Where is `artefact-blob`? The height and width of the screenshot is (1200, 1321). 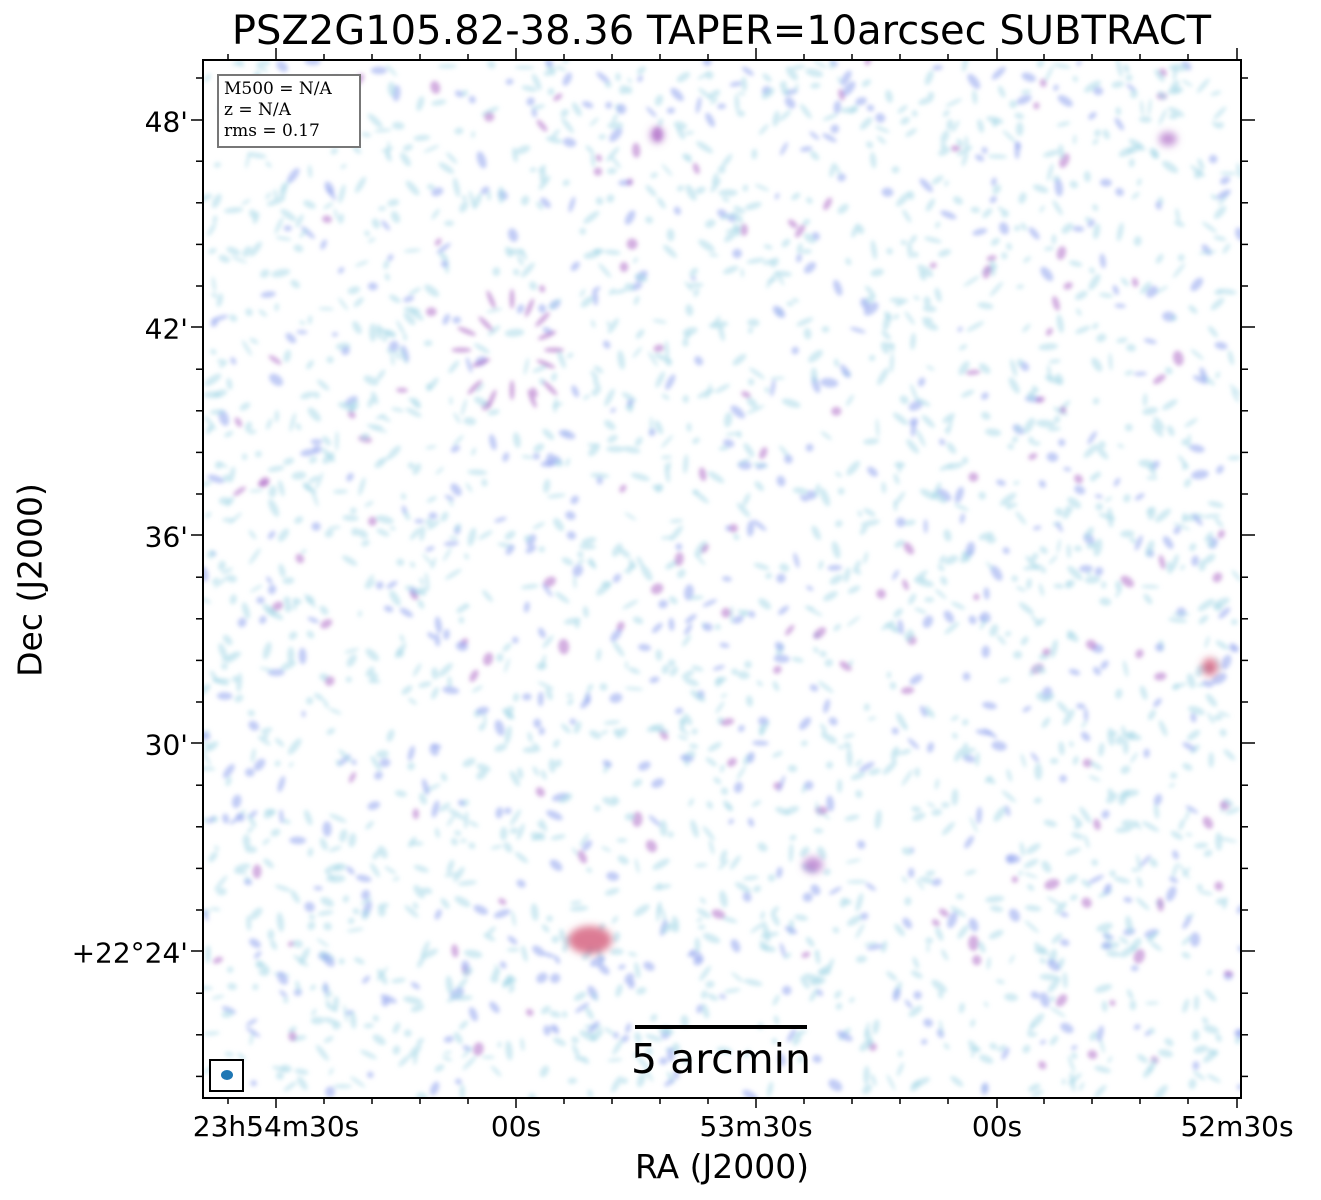 artefact-blob is located at coordinates (492, 399).